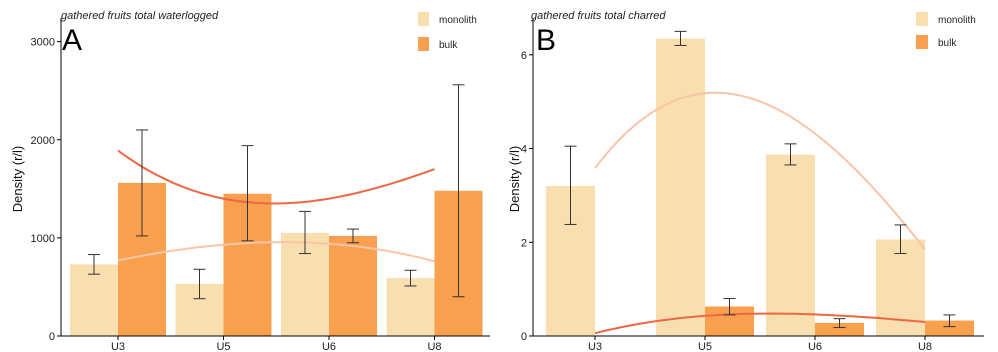 This screenshot has height=352, width=998. Describe the element at coordinates (43, 239) in the screenshot. I see `y-tick-label: 1000` at that location.